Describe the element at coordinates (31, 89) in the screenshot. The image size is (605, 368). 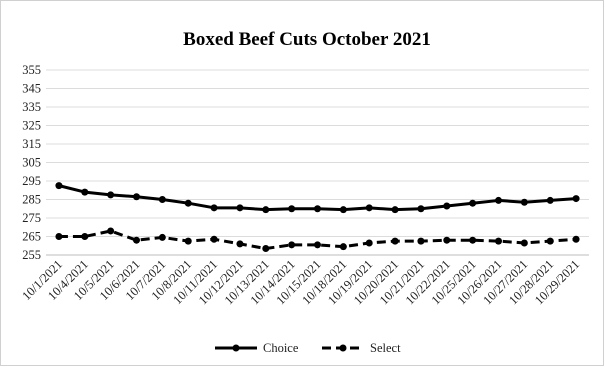
I see `y-tick-label: 345` at that location.